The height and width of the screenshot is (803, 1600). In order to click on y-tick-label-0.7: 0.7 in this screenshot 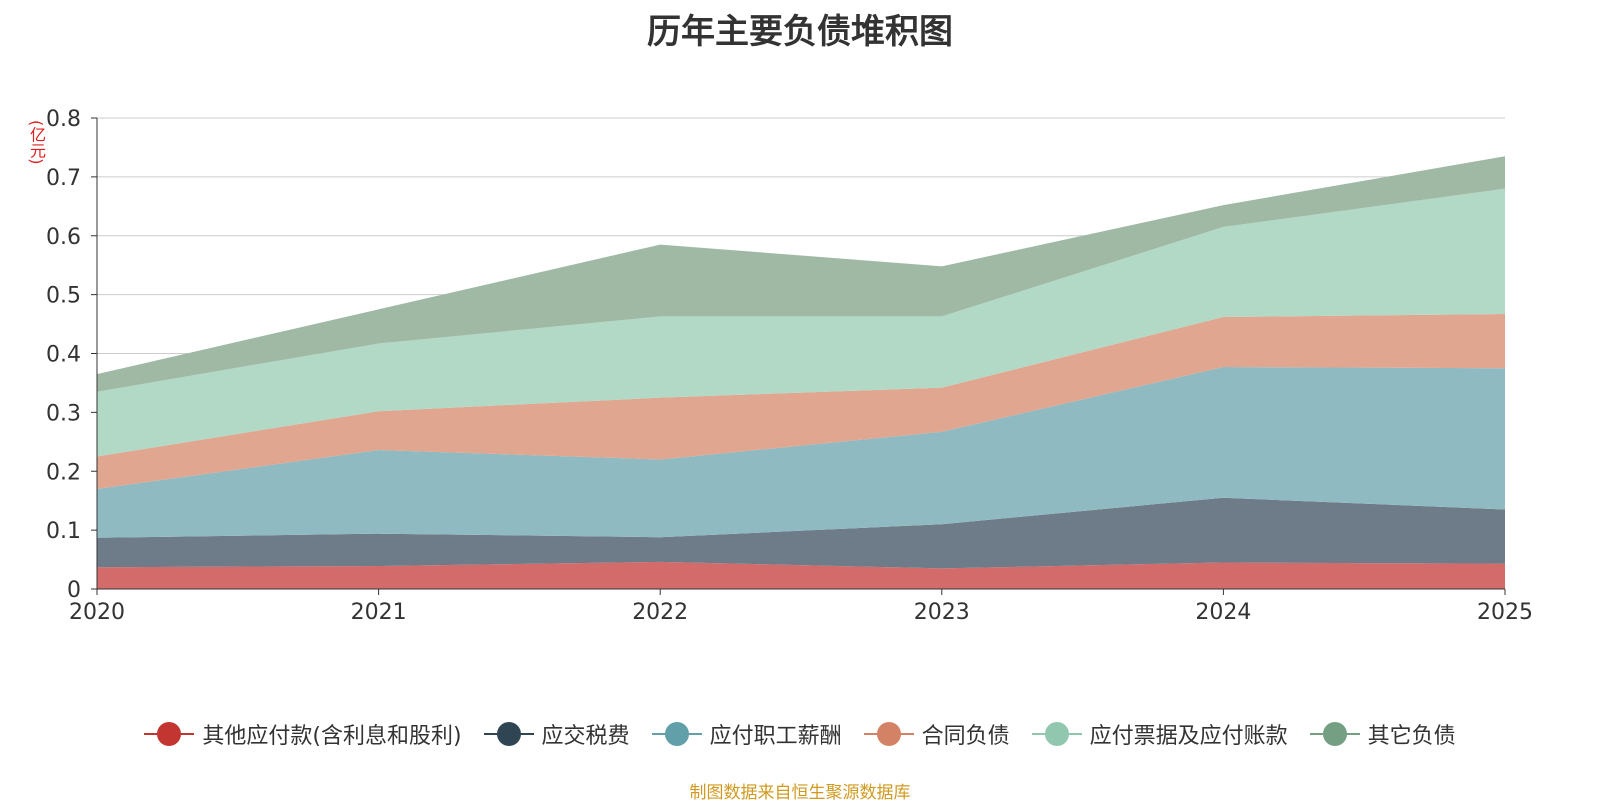, I will do `click(63, 178)`.